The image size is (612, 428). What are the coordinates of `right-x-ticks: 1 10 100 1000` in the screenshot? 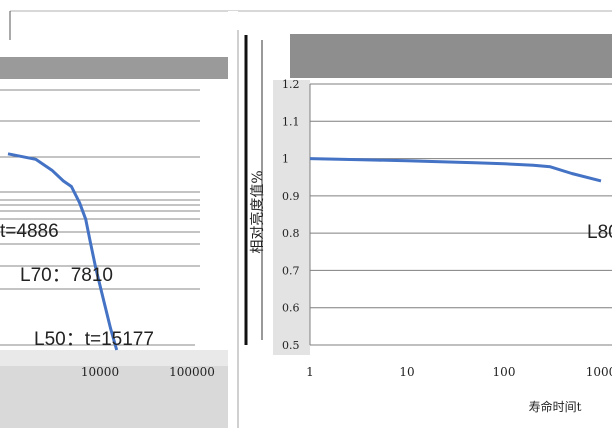 It's located at (459, 372).